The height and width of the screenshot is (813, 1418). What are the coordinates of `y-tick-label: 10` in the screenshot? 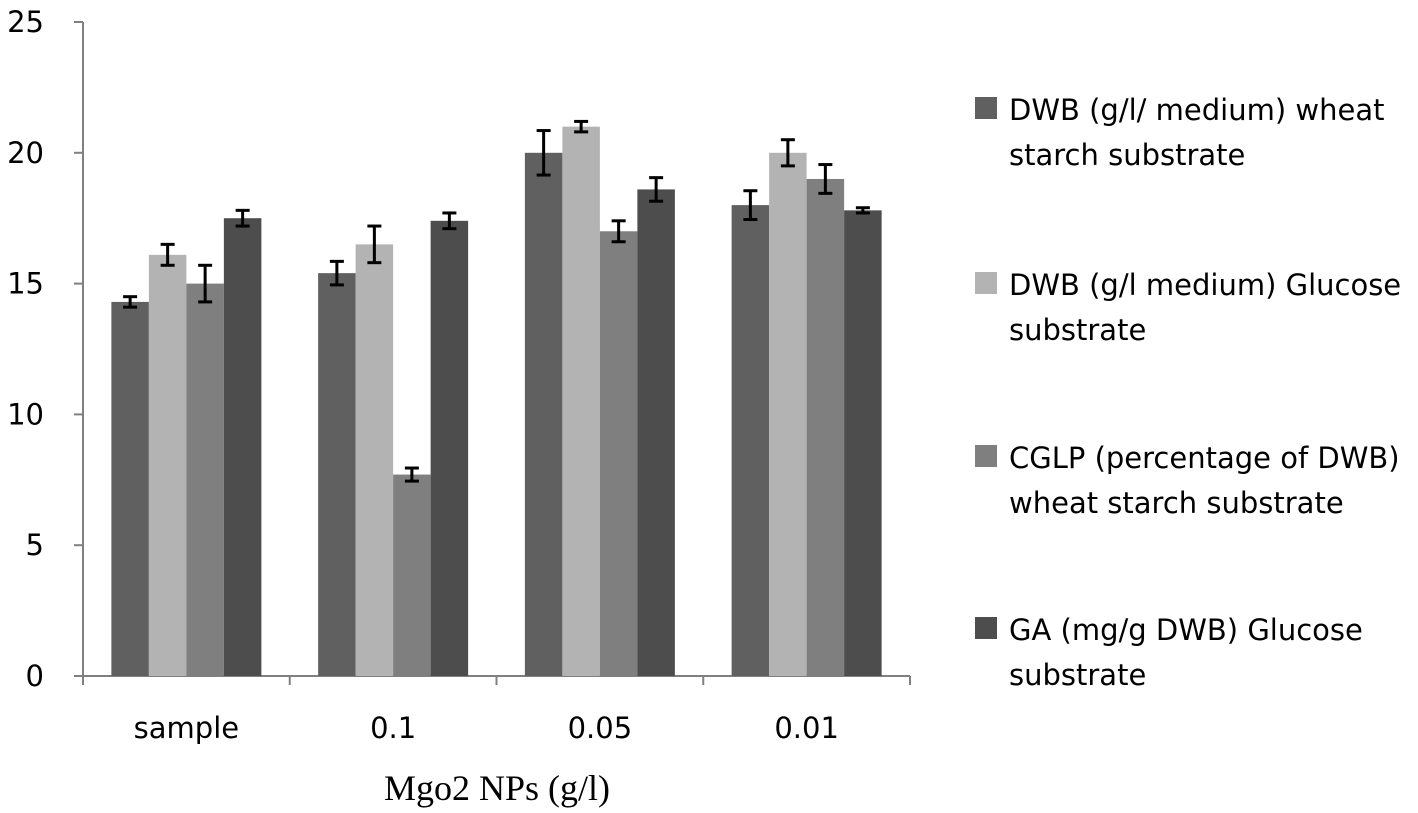 It's located at (25, 414).